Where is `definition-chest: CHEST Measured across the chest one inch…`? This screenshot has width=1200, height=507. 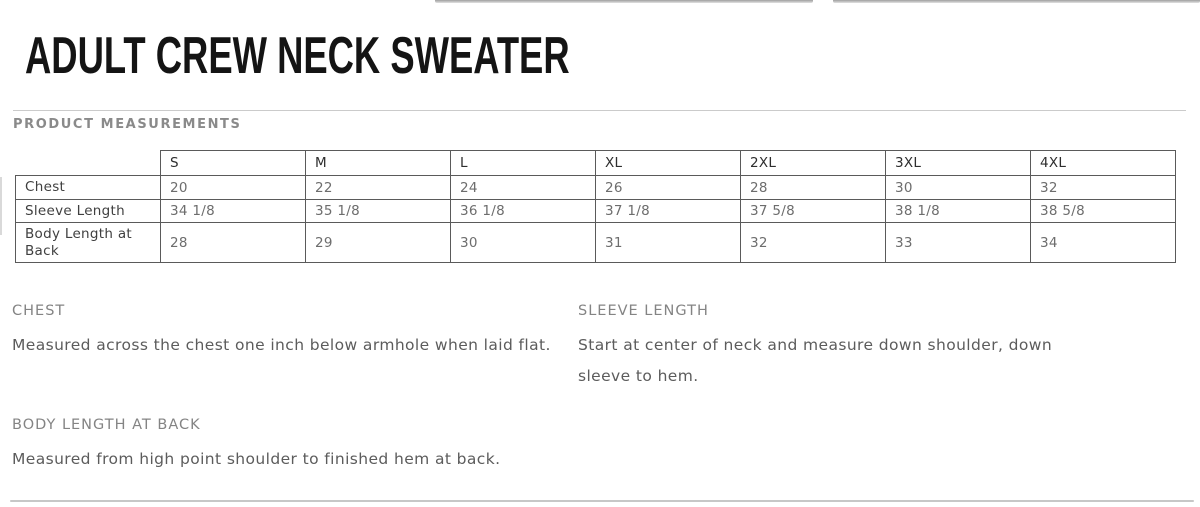 definition-chest: CHEST Measured across the chest one inch… is located at coordinates (284, 332).